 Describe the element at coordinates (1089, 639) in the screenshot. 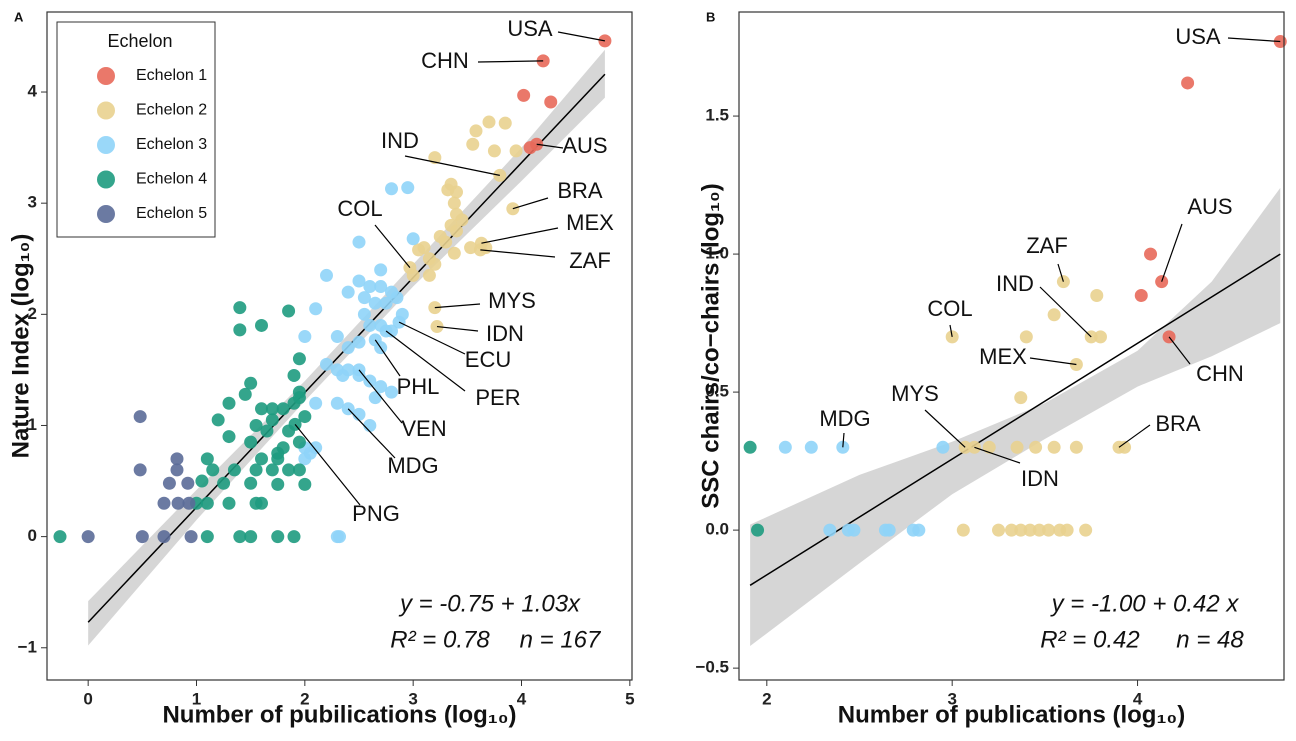

I see `annotation: R² = 0.42` at that location.